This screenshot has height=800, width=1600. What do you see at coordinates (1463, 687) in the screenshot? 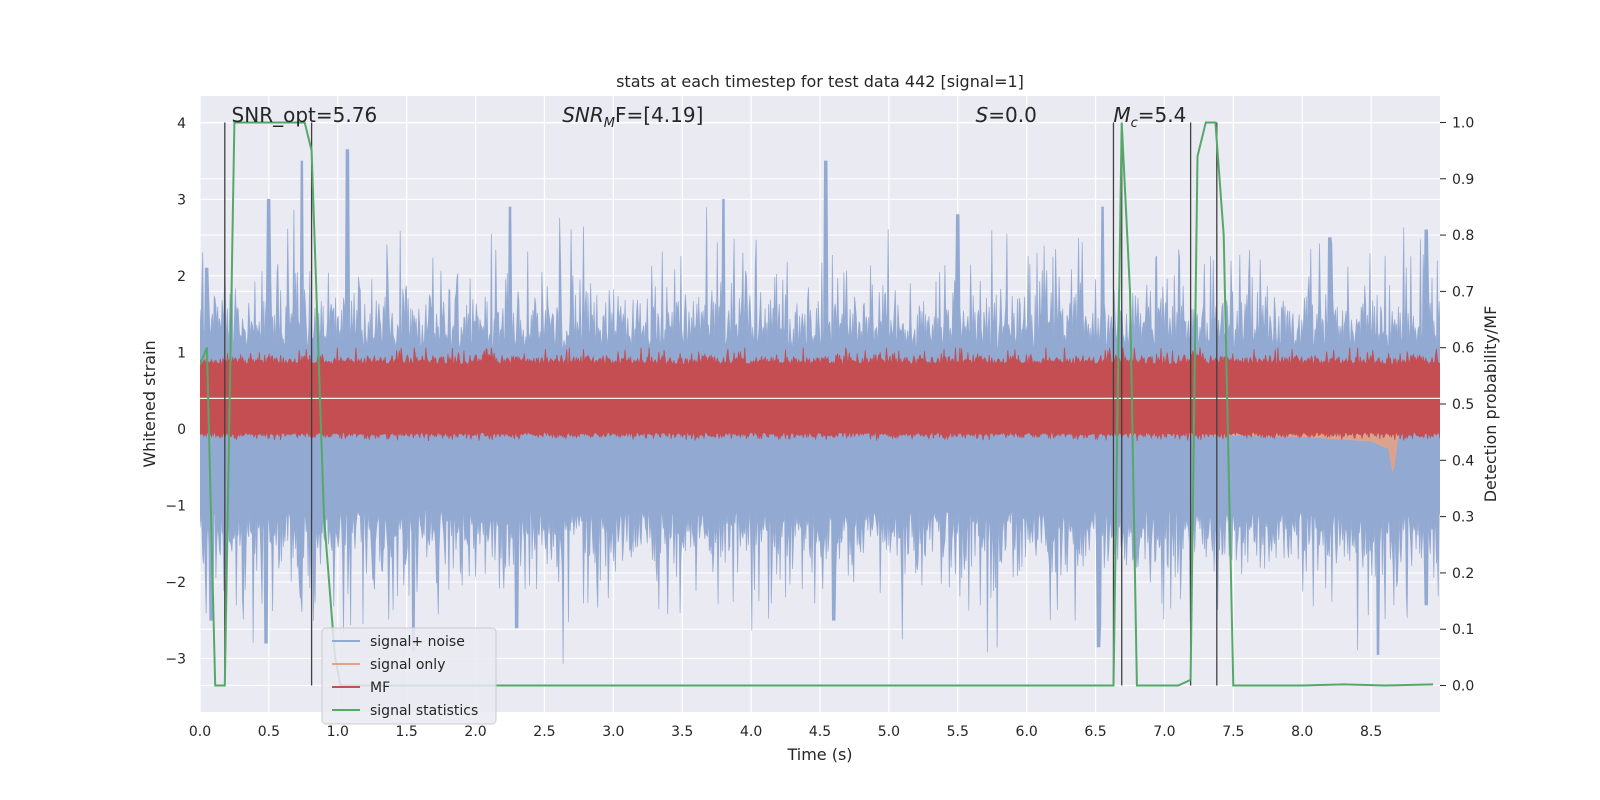
I see `y-tick-label-right: 0.0` at bounding box center [1463, 687].